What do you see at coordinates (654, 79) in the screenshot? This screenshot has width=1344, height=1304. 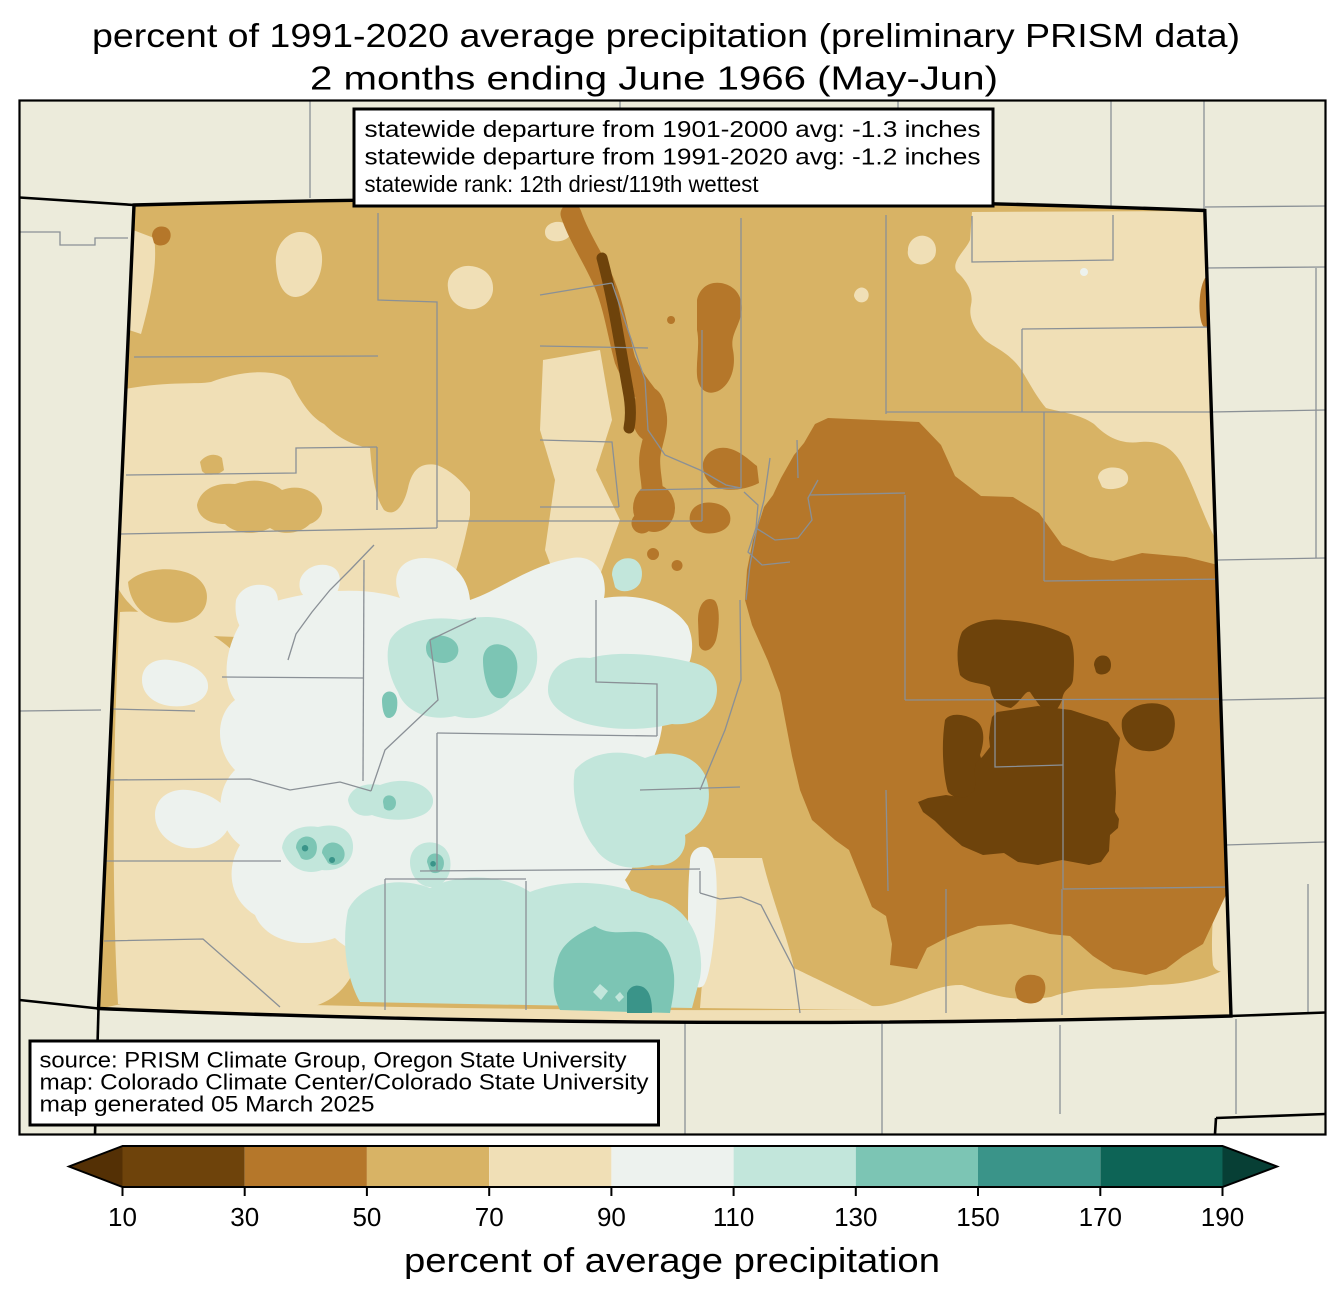 I see `svg-text:2 months ending June 1966 (May: 2 months ending June 1966 (May-Jun)` at bounding box center [654, 79].